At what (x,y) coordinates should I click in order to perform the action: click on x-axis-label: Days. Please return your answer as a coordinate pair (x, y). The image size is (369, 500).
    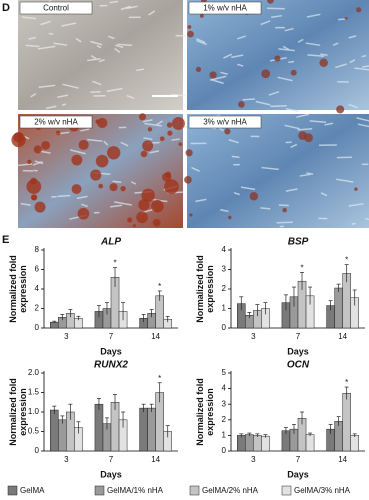
    Looking at the image, I should click on (111, 474).